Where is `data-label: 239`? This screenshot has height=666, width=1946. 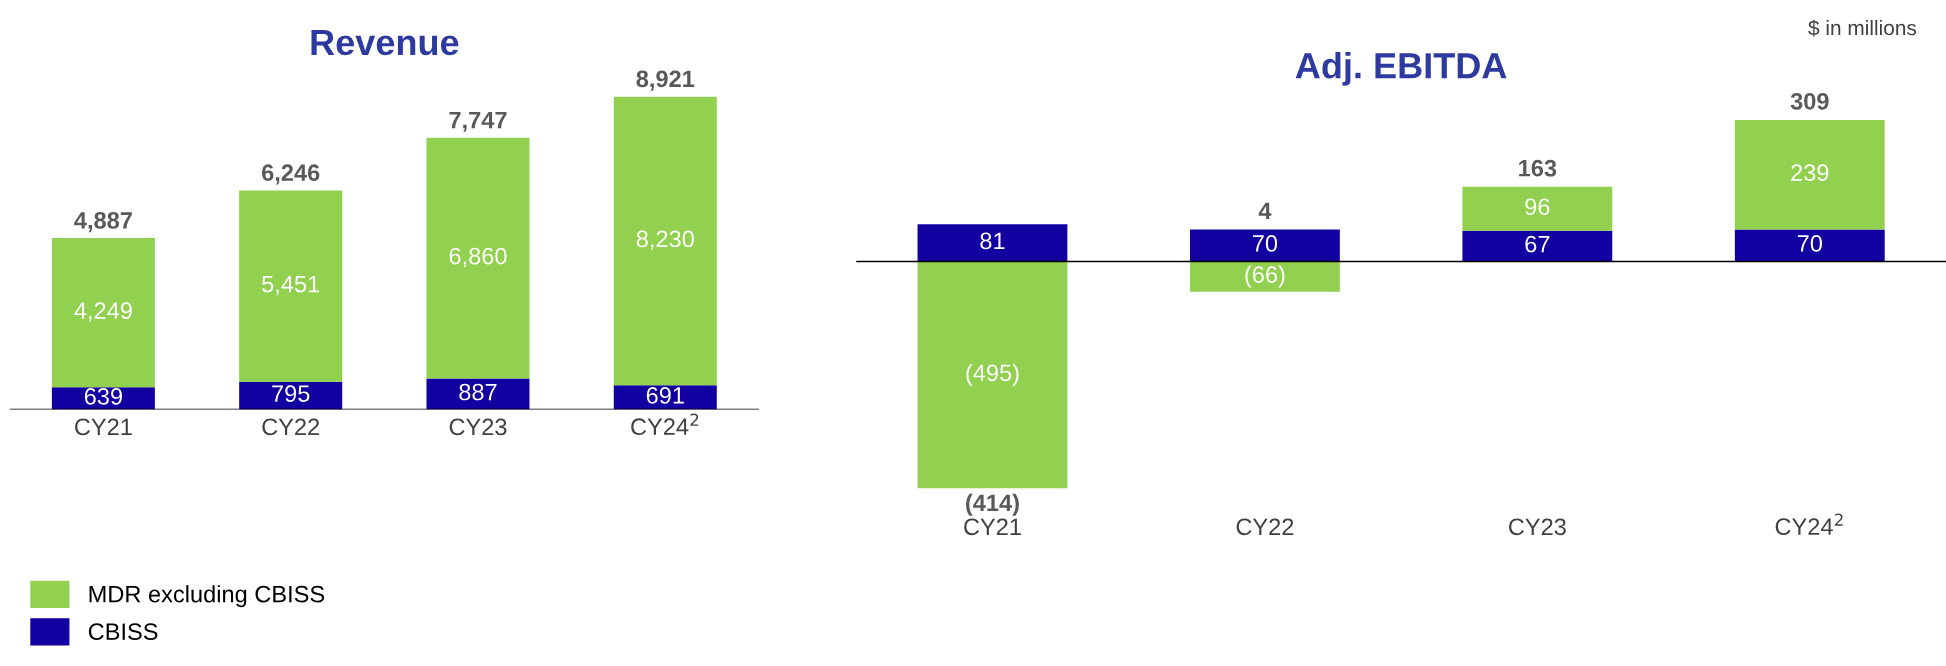
data-label: 239 is located at coordinates (1810, 172).